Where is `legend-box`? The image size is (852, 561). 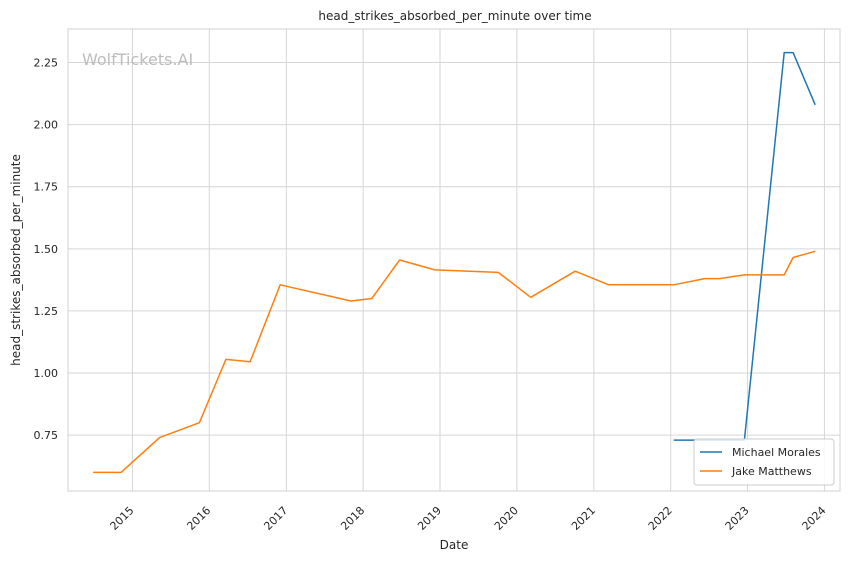
legend-box is located at coordinates (764, 462).